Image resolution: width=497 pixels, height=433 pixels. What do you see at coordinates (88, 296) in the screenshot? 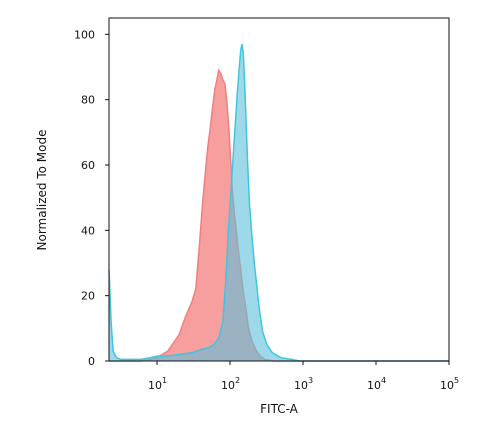
I see `y-tick-label: 20` at bounding box center [88, 296].